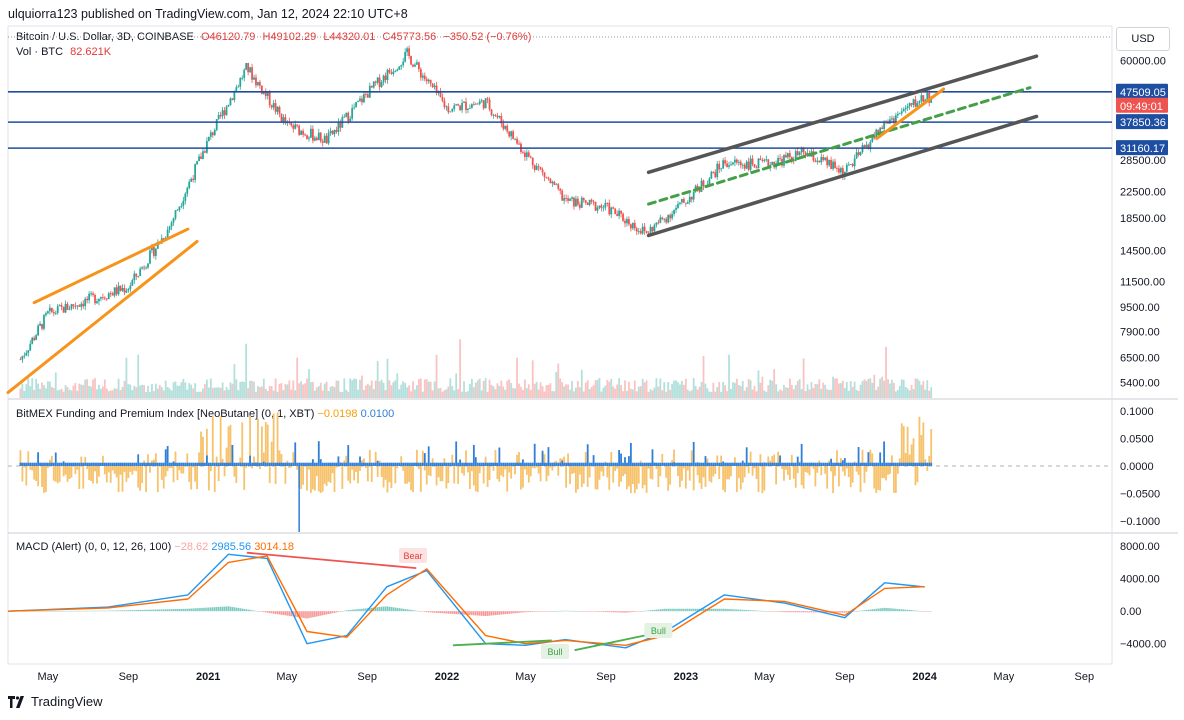  I want to click on orange-wedge-upper-line, so click(111, 266).